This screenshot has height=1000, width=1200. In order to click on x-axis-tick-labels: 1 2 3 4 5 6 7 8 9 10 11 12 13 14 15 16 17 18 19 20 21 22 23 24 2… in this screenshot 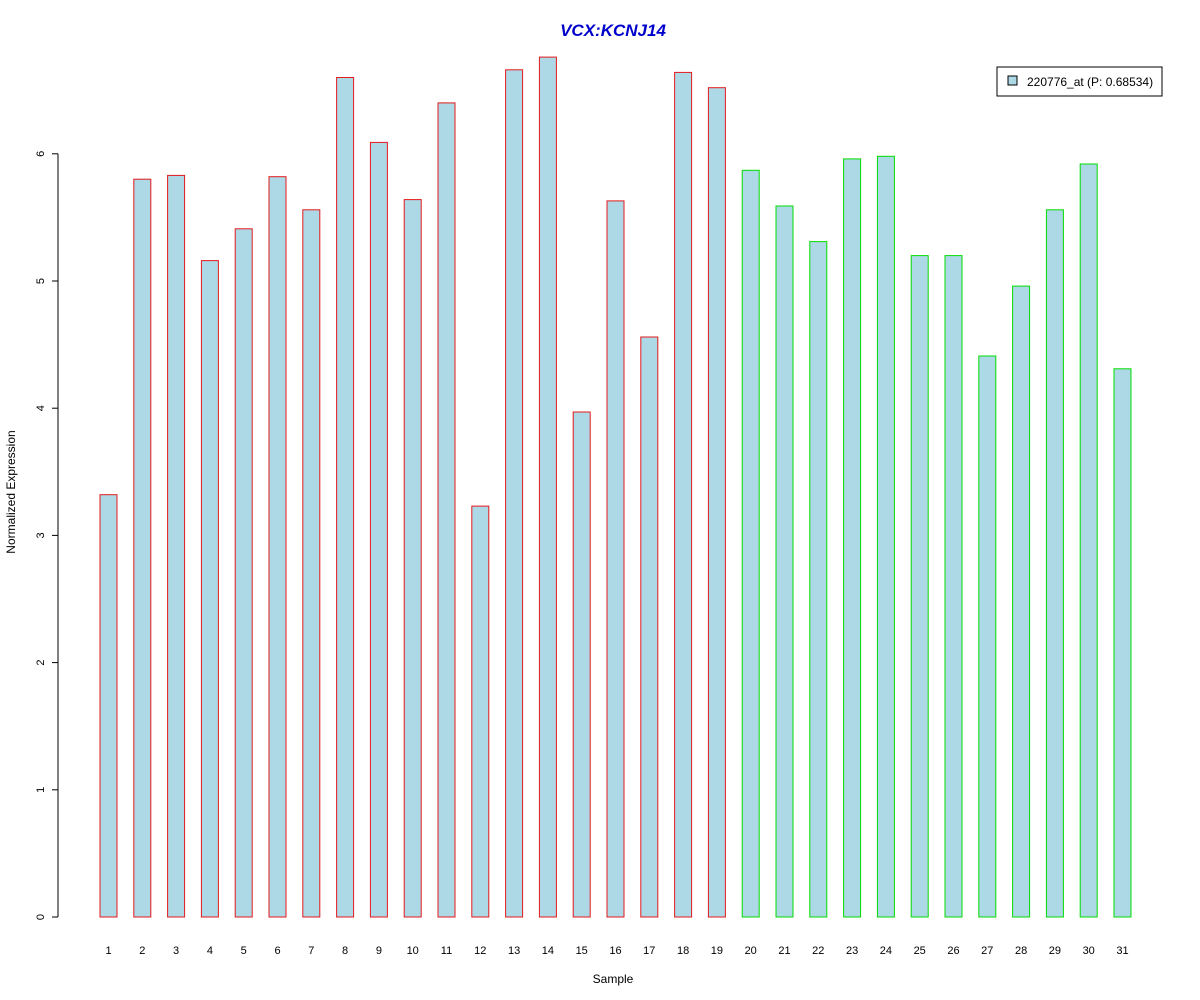, I will do `click(616, 951)`.